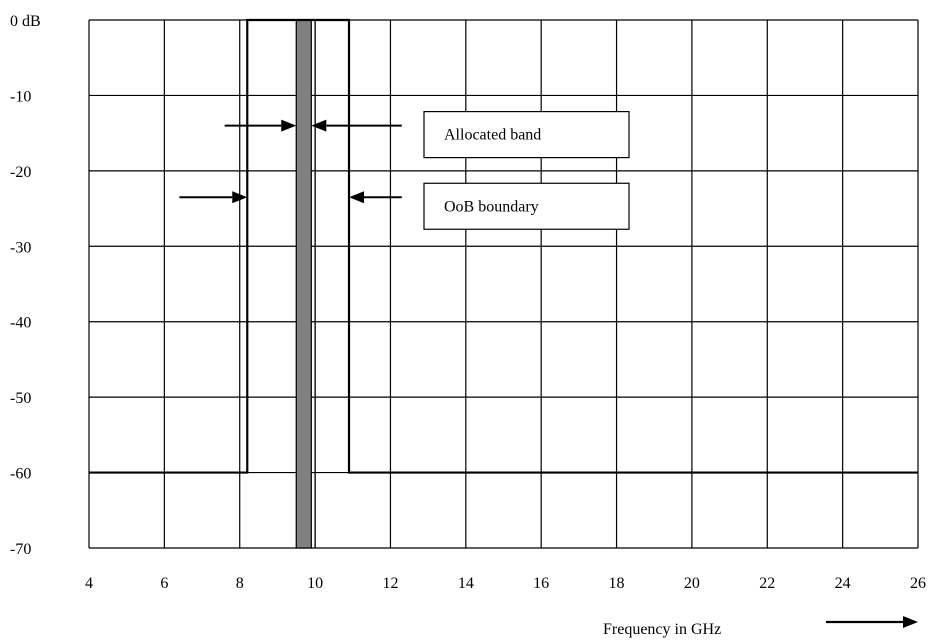 Image resolution: width=928 pixels, height=641 pixels. What do you see at coordinates (767, 583) in the screenshot?
I see `x-tick-label: 22` at bounding box center [767, 583].